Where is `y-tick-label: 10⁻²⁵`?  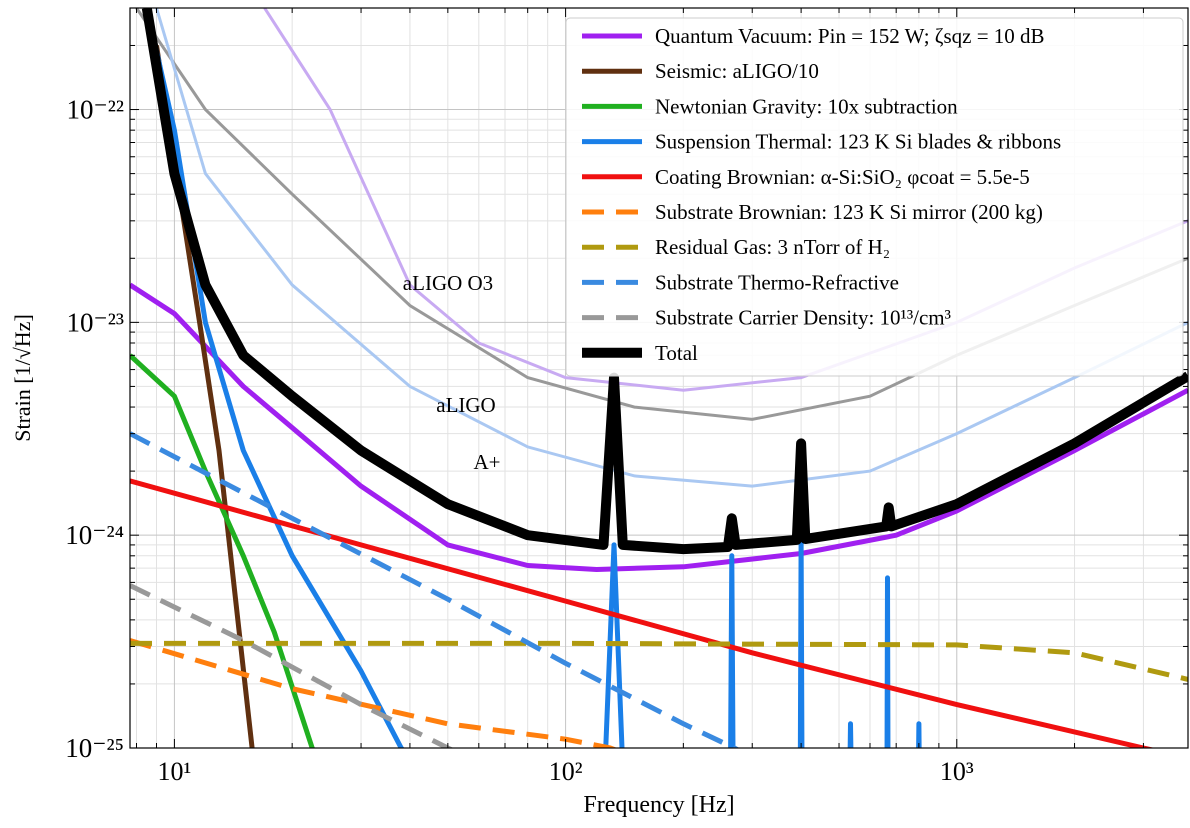 y-tick-label: 10⁻²⁵ is located at coordinates (94, 748).